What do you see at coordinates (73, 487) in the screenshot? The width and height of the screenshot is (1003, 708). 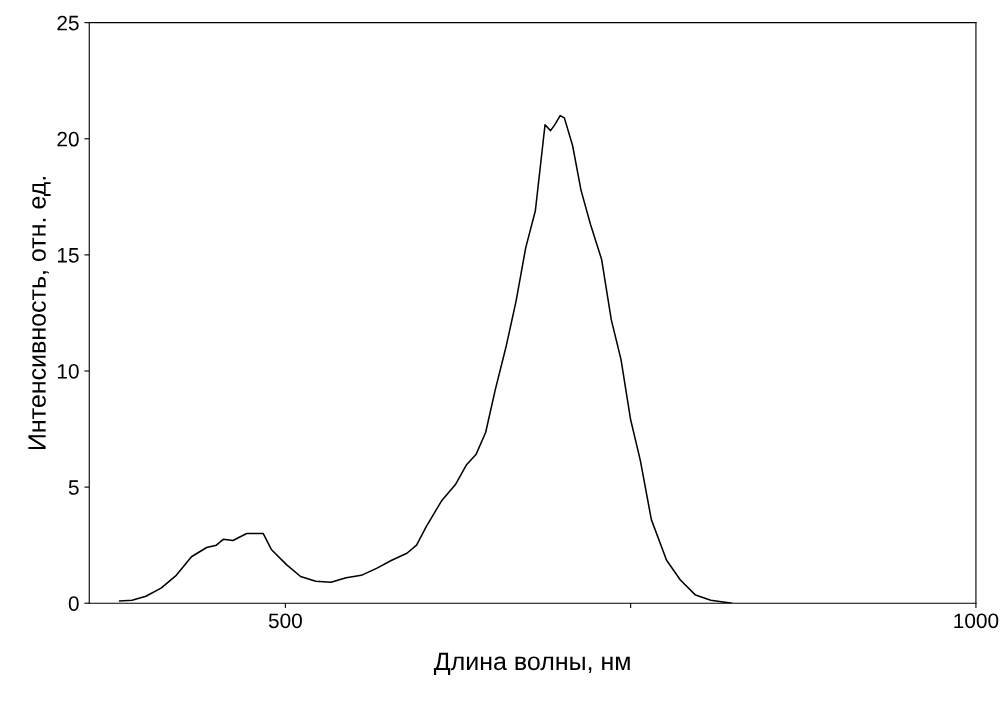 I see `y-tick-label: 5` at bounding box center [73, 487].